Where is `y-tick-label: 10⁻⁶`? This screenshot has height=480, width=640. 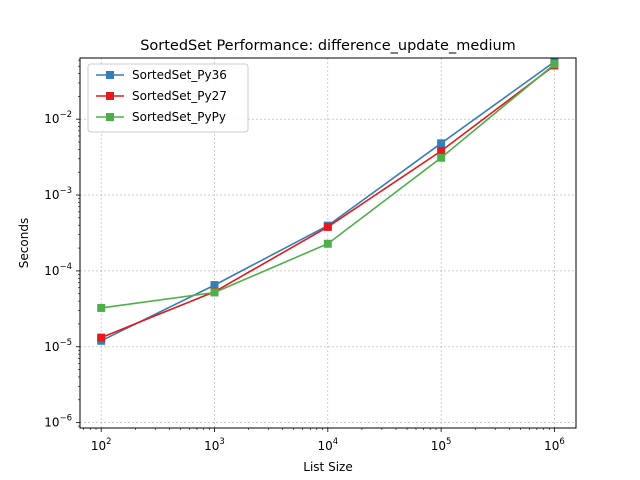 y-tick-label: 10⁻⁶ is located at coordinates (58, 422).